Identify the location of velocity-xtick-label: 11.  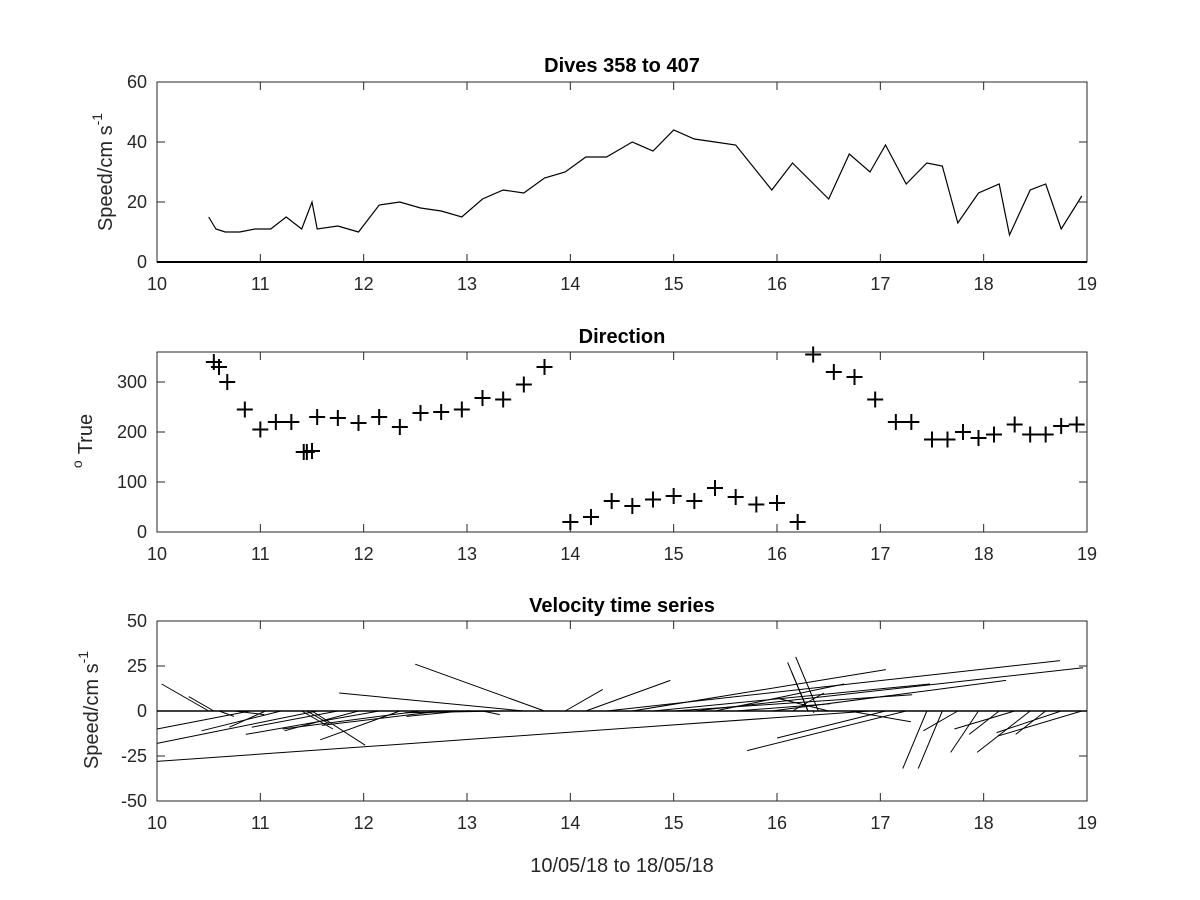
(260, 823).